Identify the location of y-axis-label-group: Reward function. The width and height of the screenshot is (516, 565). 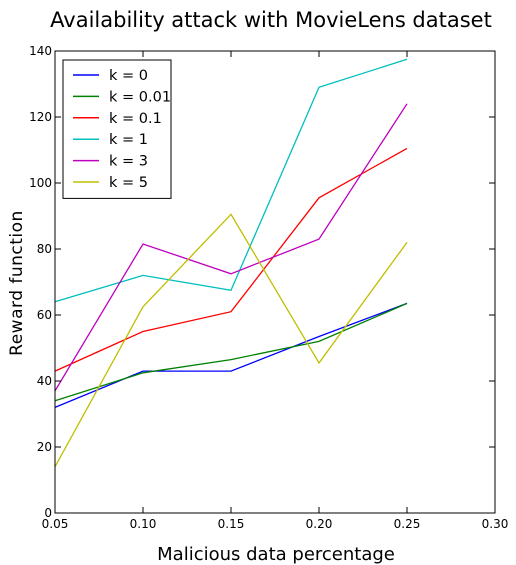
(17, 283).